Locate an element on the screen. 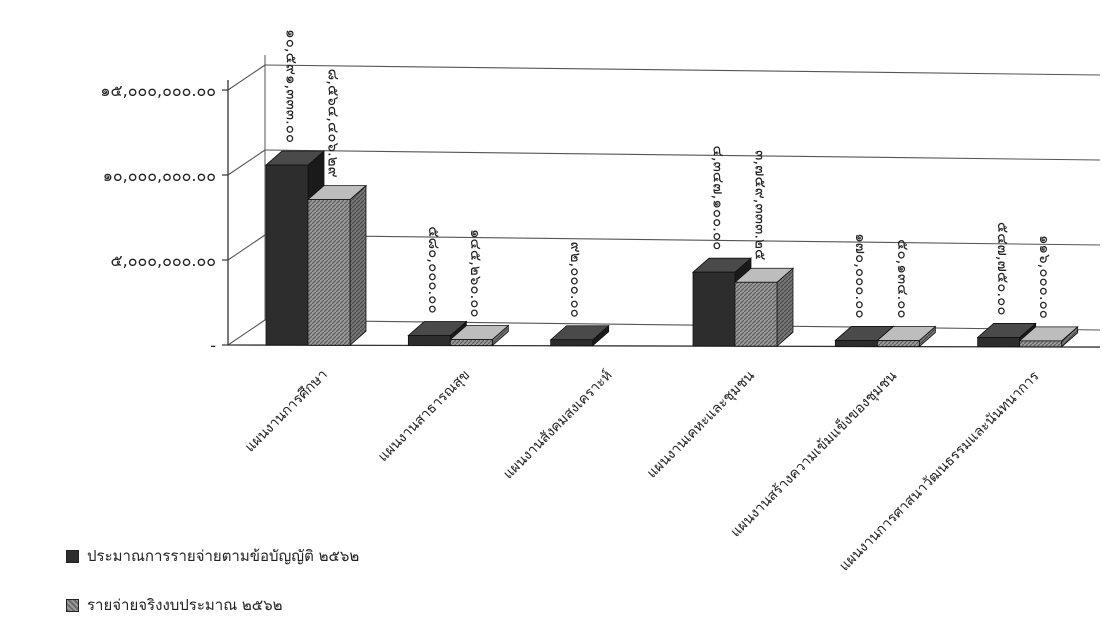  category-label-4: แผนงานสร้างความเข้มแข็งของชุมชน is located at coordinates (813, 453).